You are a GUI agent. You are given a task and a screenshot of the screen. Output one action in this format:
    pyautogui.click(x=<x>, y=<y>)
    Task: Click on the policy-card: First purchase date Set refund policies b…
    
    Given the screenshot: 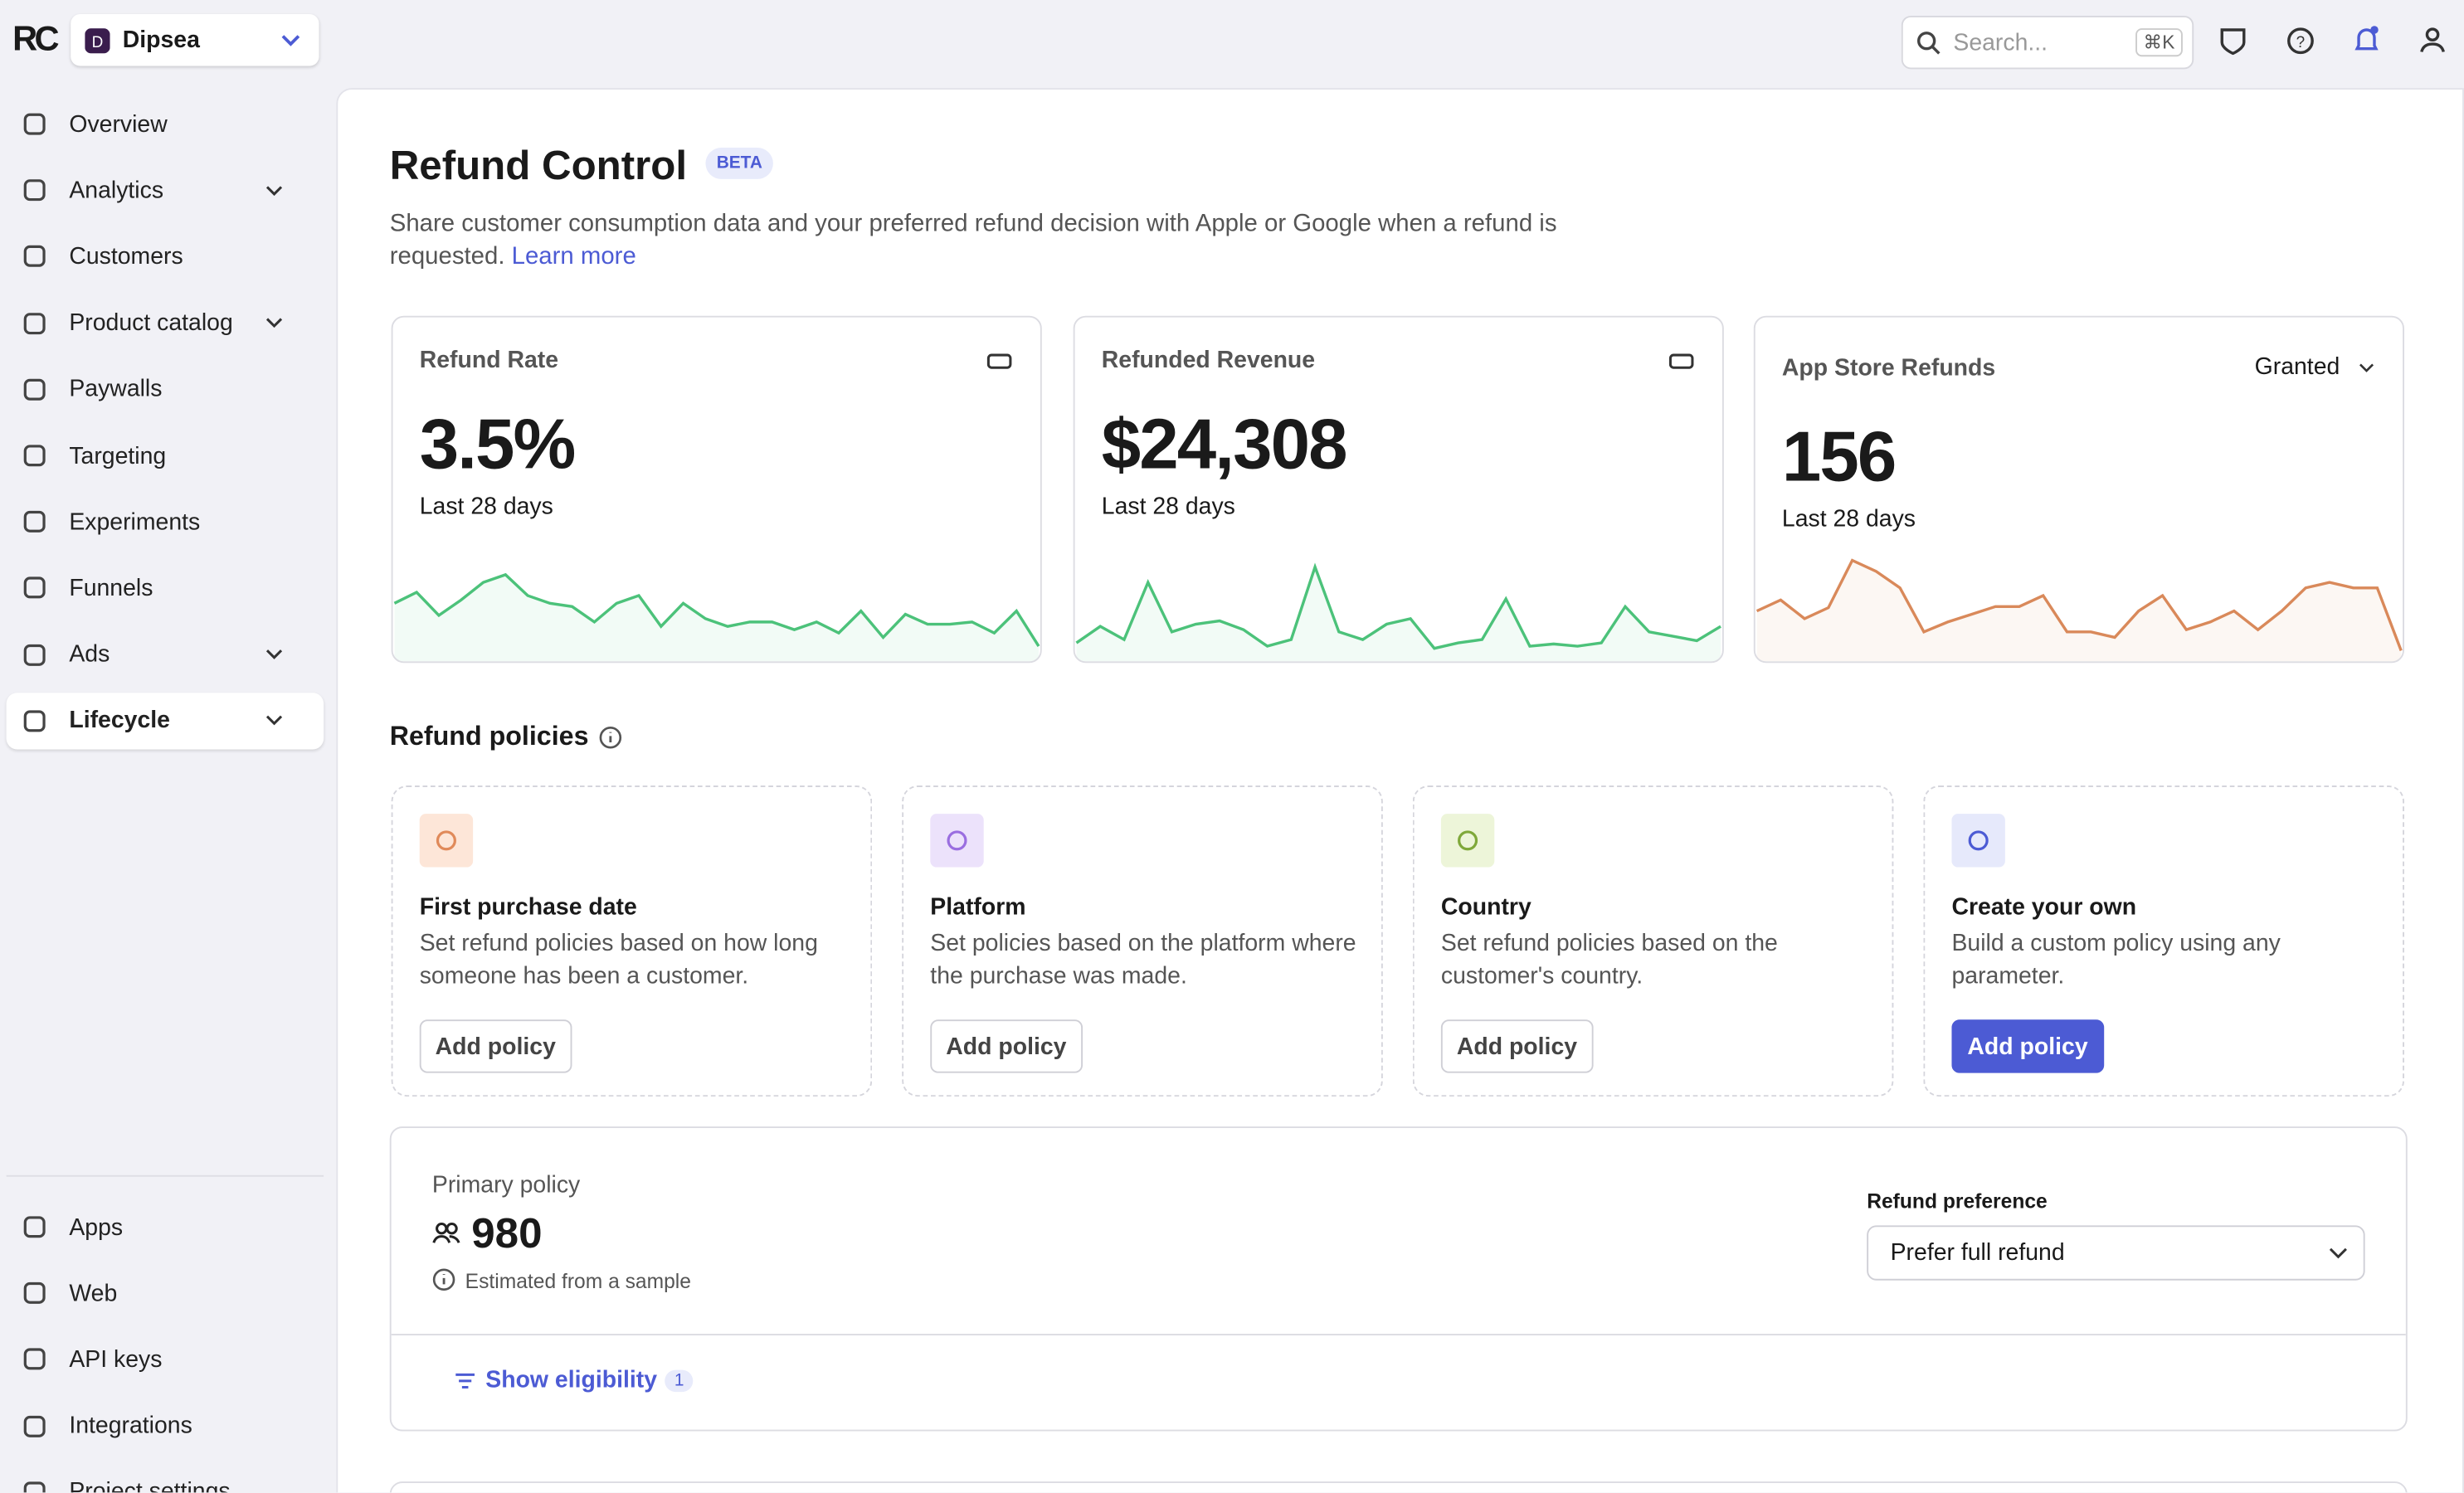 What is the action you would take?
    pyautogui.click(x=632, y=941)
    